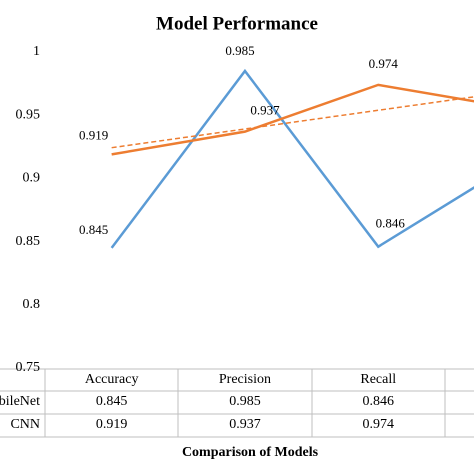 The width and height of the screenshot is (474, 474). I want to click on table-cell: 0.845, so click(112, 401).